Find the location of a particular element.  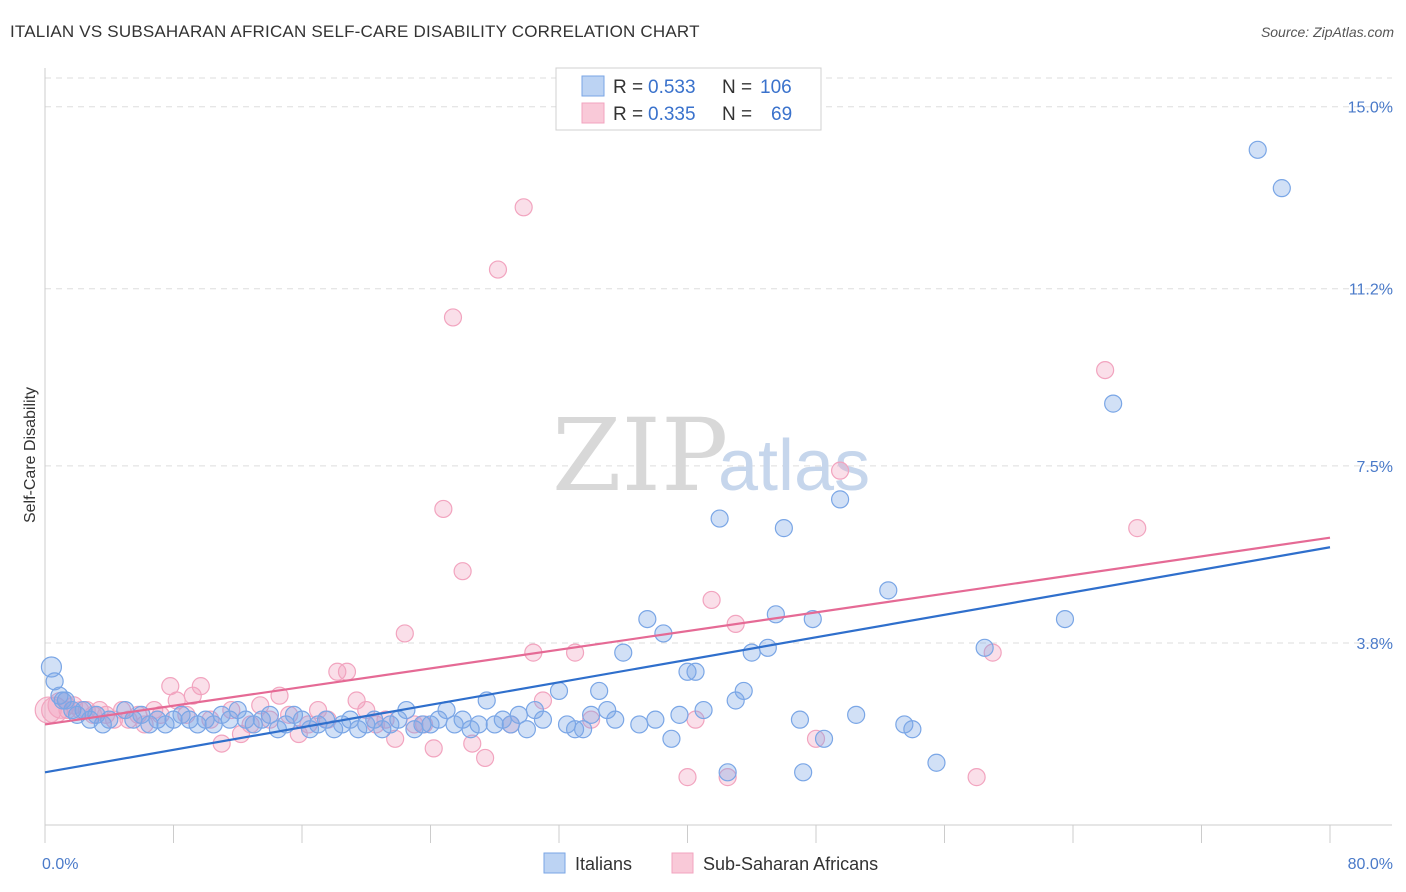

legend-r-value-2: 0.335 is located at coordinates (672, 114).